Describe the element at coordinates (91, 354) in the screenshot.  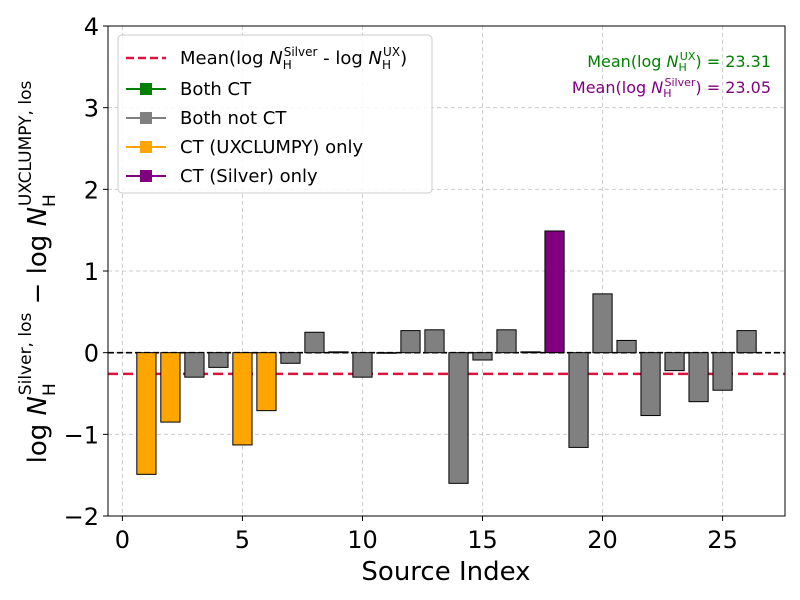
I see `y-tick-label: 0` at that location.